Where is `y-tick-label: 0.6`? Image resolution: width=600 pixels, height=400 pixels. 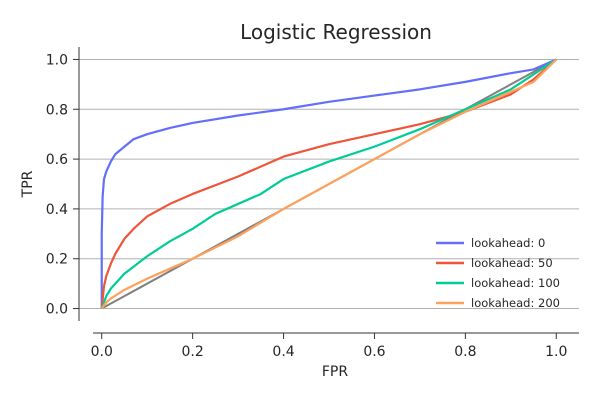
y-tick-label: 0.6 is located at coordinates (57, 160).